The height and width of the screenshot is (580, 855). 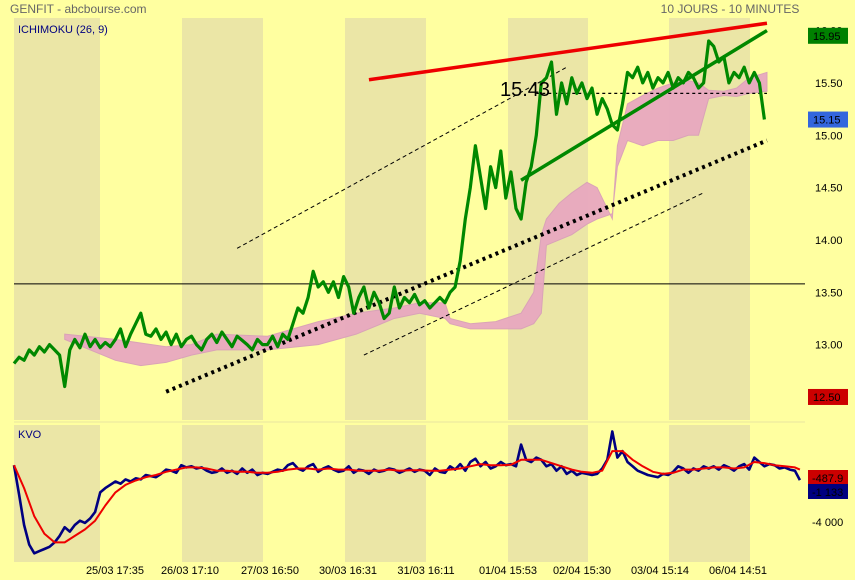 What do you see at coordinates (829, 293) in the screenshot?
I see `y-tick-label: 13.50` at bounding box center [829, 293].